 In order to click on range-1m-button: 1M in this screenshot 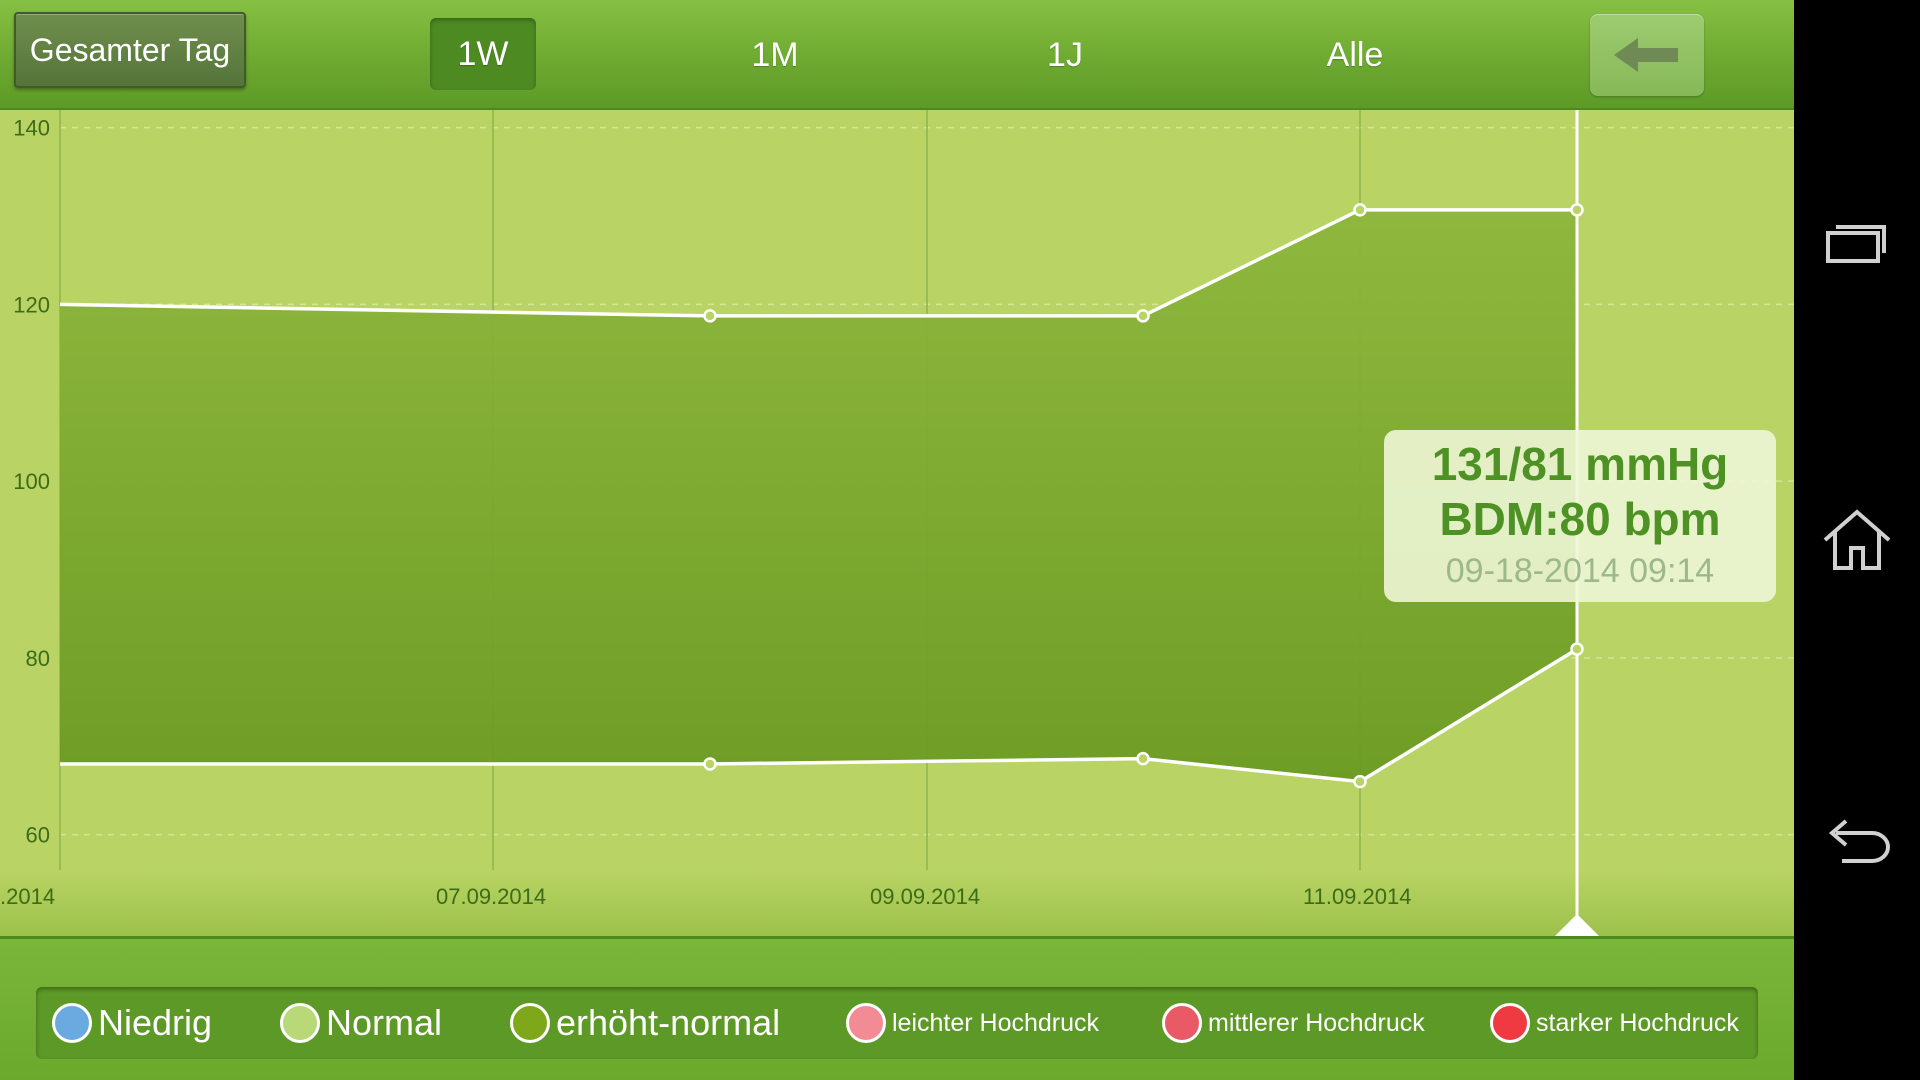, I will do `click(775, 54)`.